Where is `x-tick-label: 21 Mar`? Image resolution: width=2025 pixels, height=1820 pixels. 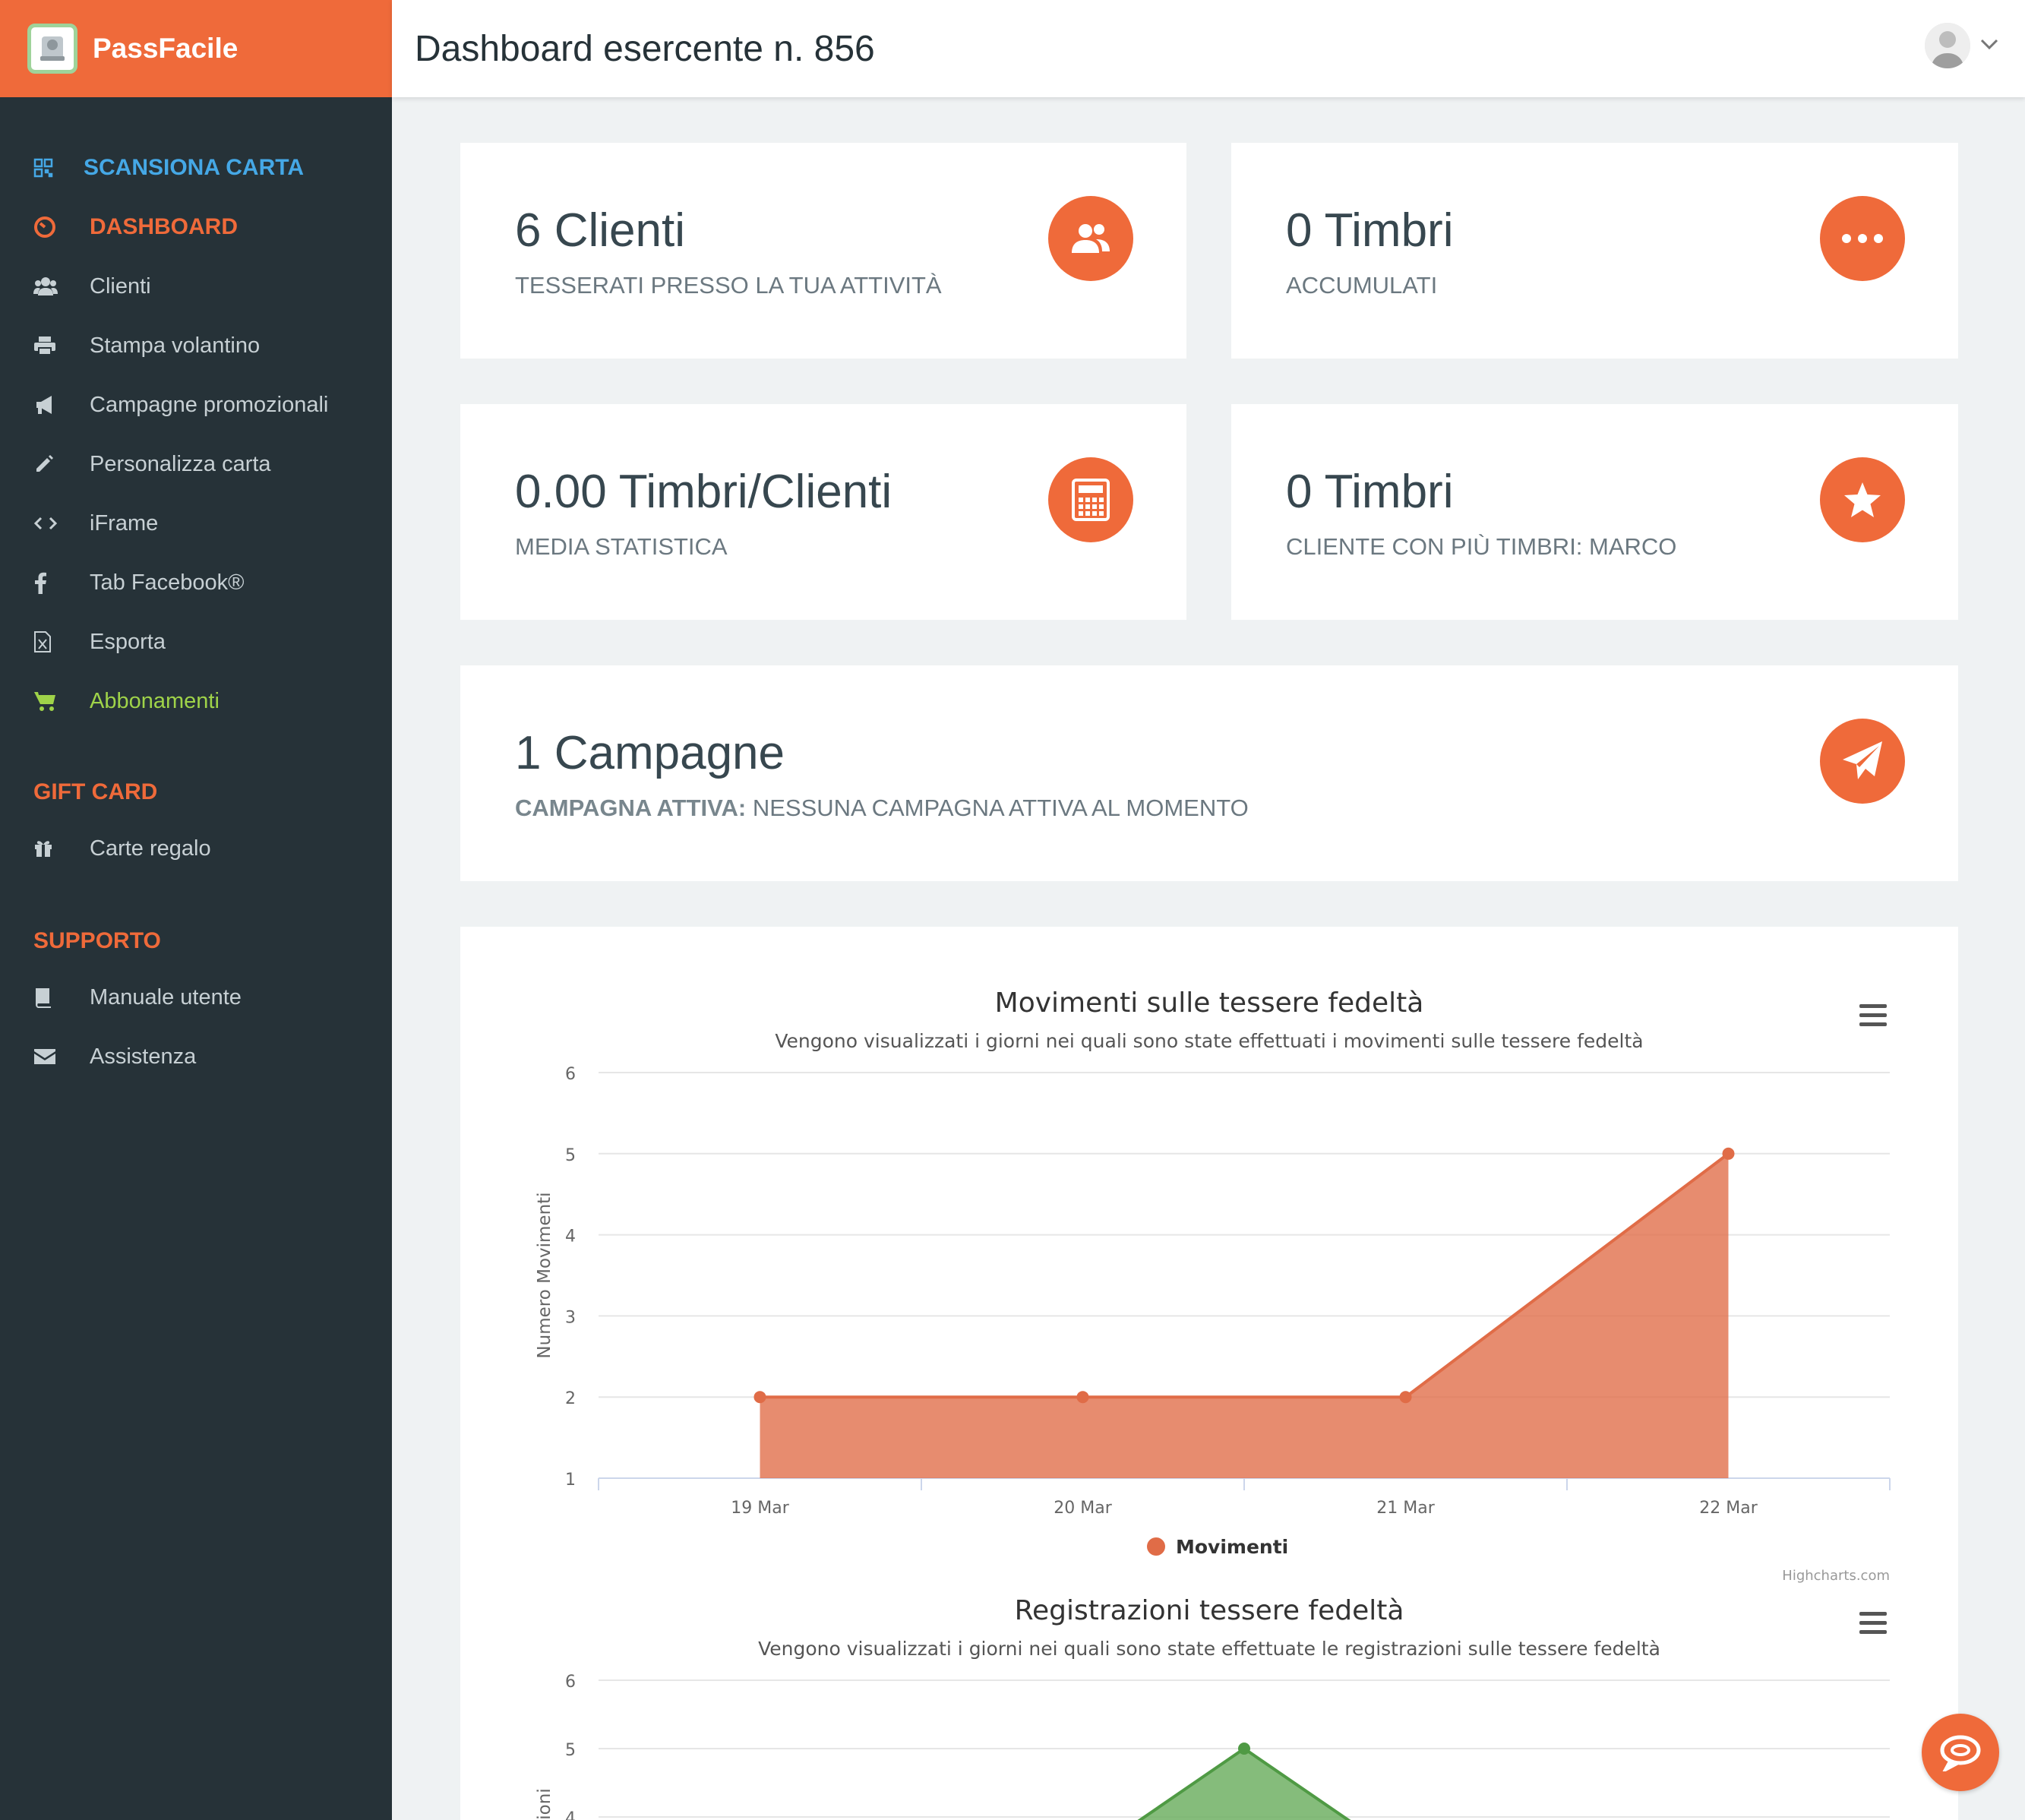 x-tick-label: 21 Mar is located at coordinates (1405, 1508).